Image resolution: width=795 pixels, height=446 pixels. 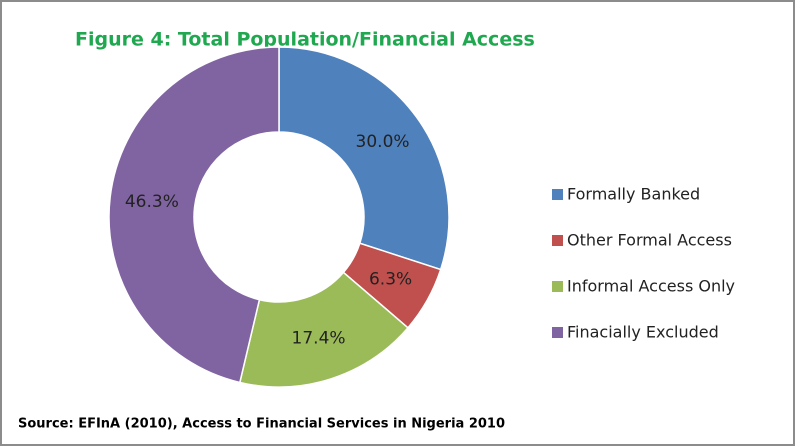 What do you see at coordinates (649, 240) in the screenshot?
I see `legend-label: Other Formal Access` at bounding box center [649, 240].